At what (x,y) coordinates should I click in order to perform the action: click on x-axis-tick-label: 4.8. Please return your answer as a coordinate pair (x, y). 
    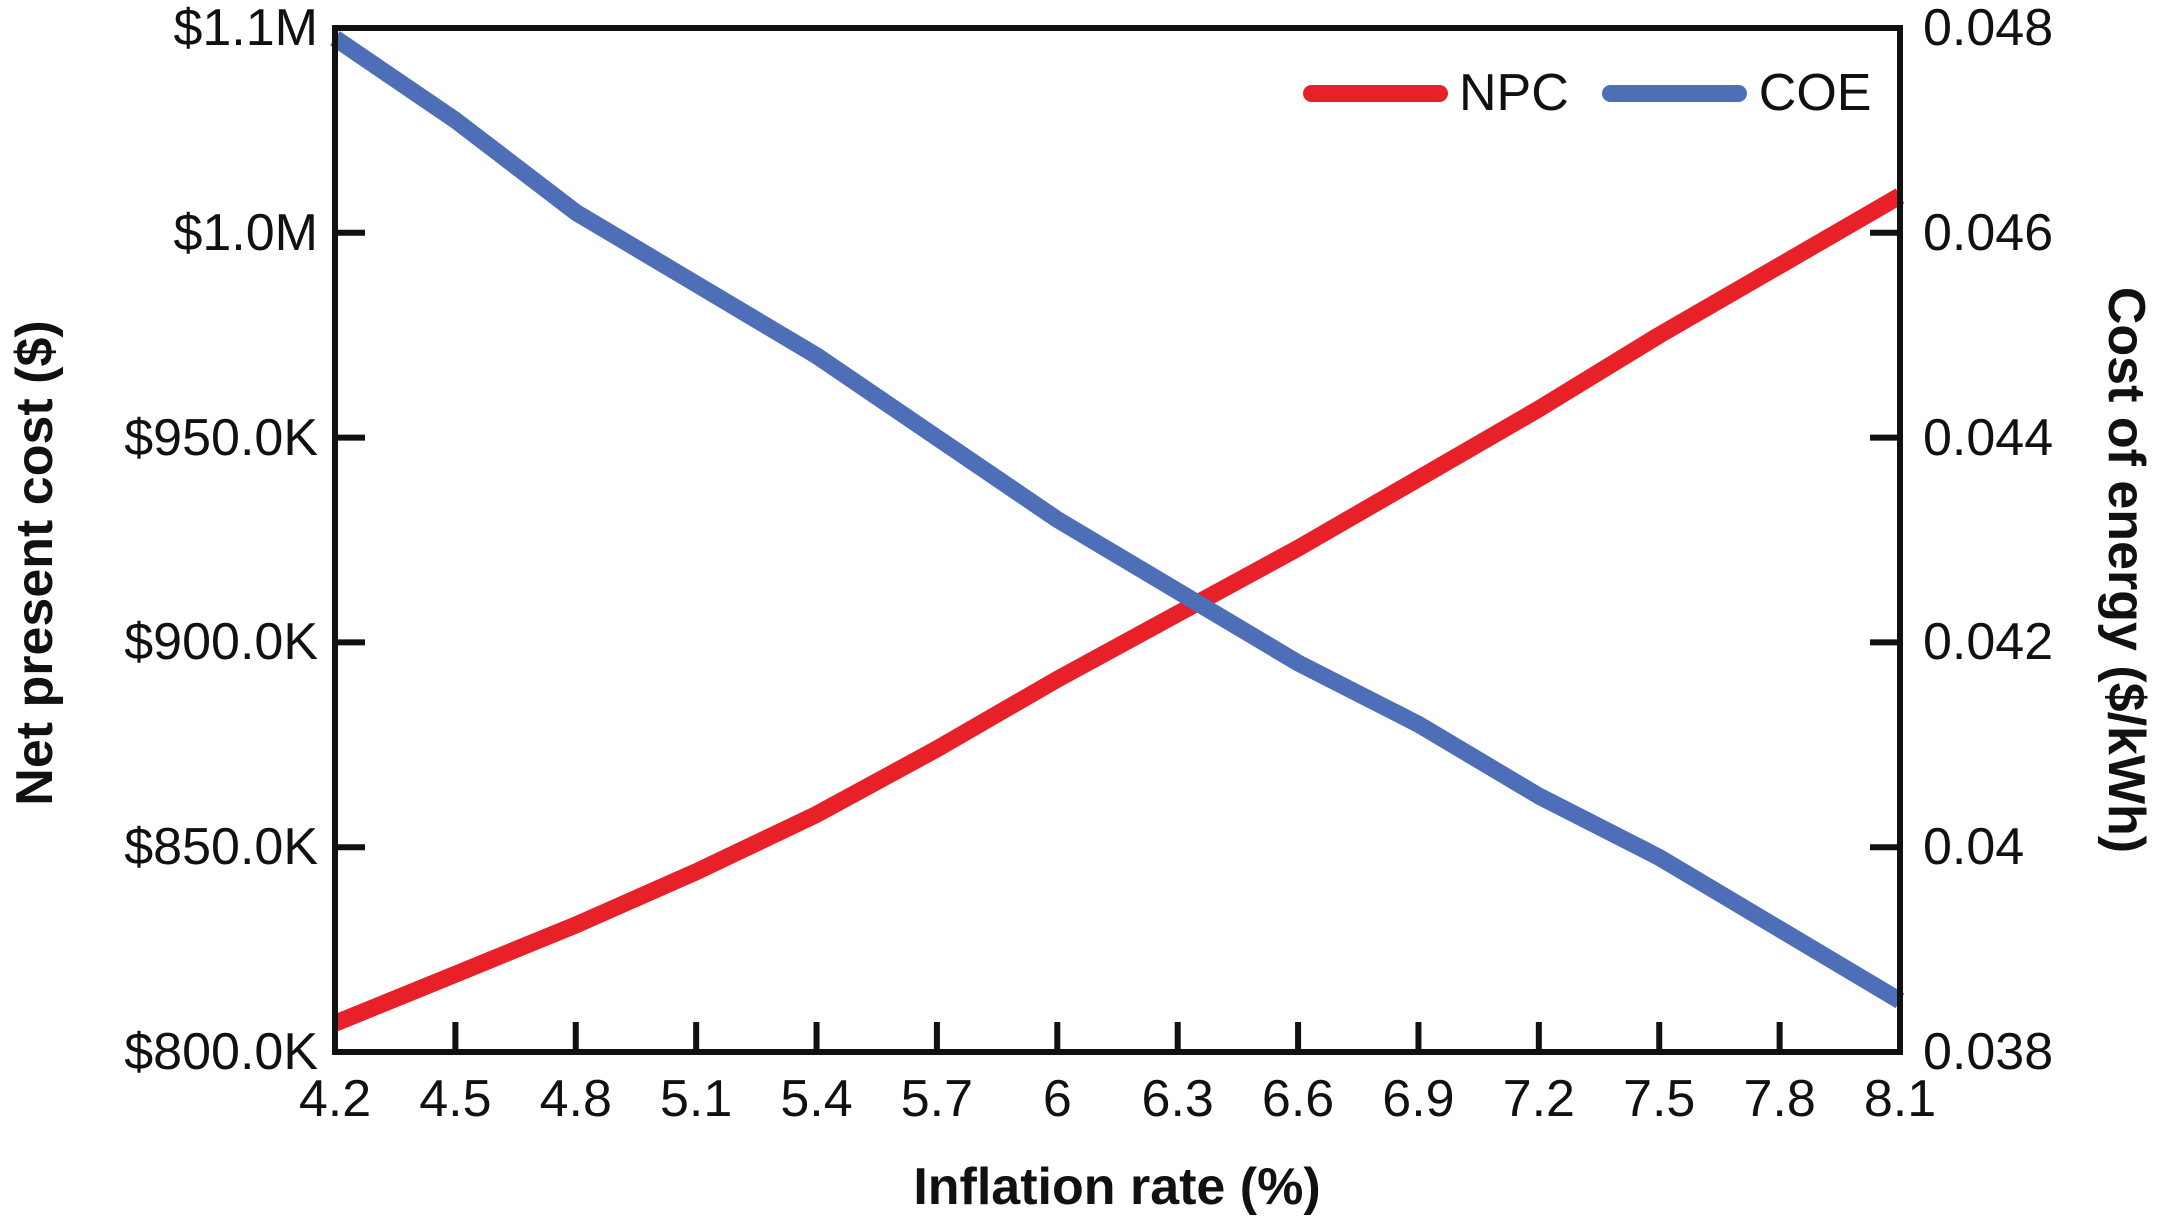
    Looking at the image, I should click on (575, 1099).